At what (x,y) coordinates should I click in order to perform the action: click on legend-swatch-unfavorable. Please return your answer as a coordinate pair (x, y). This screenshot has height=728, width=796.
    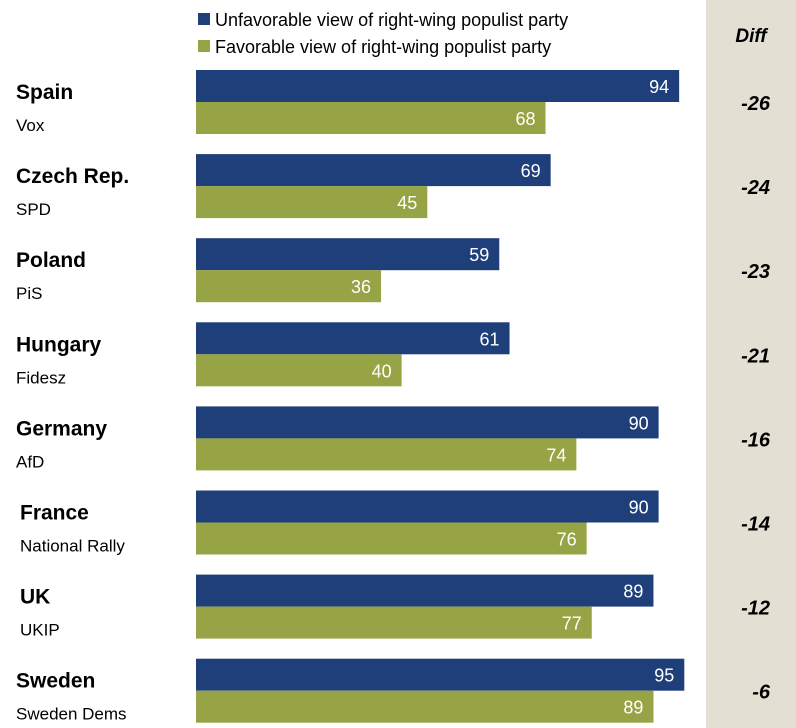
    Looking at the image, I should click on (204, 19).